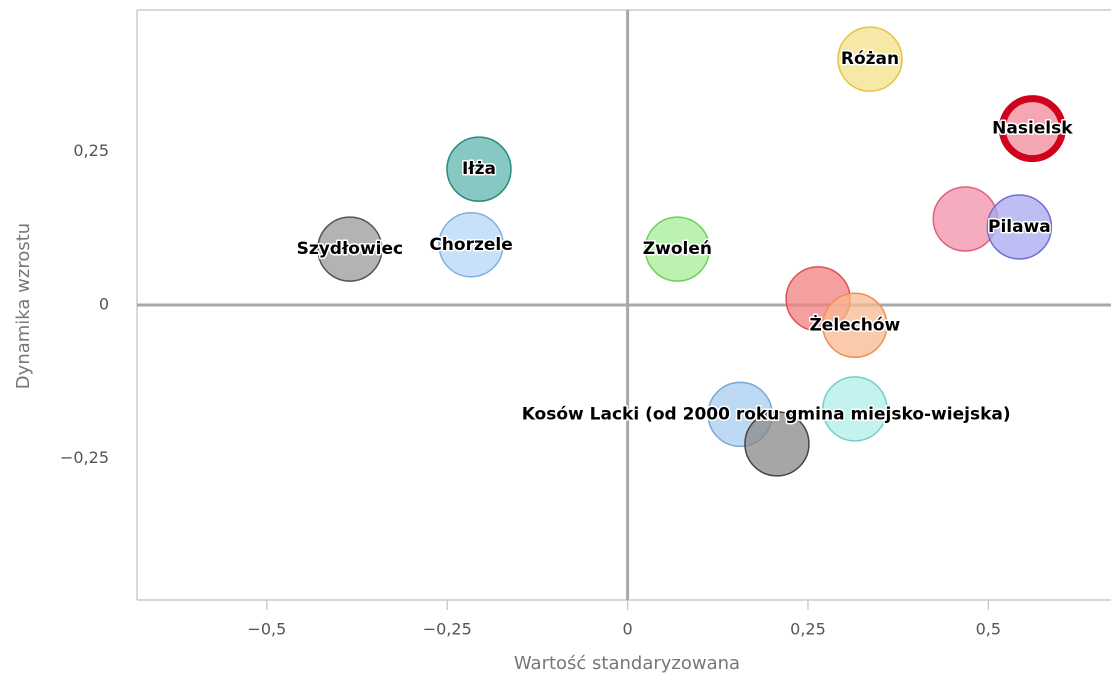 The image size is (1111, 680). I want to click on point-label: Różan, so click(870, 59).